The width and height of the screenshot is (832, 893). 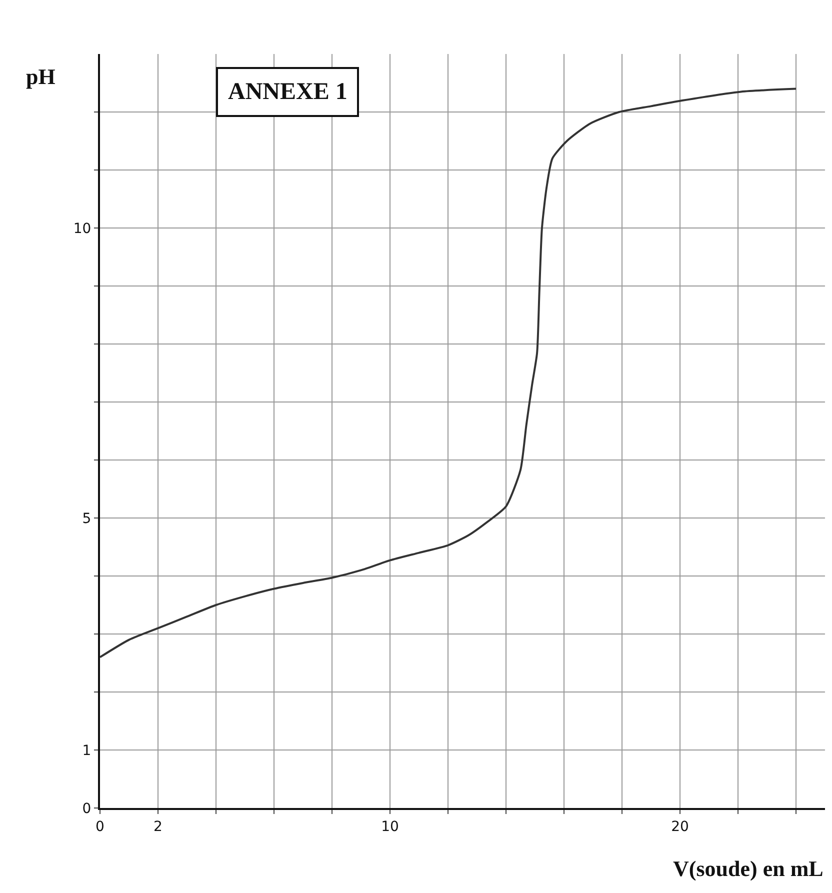 What do you see at coordinates (87, 808) in the screenshot?
I see `y-tick-label: 0` at bounding box center [87, 808].